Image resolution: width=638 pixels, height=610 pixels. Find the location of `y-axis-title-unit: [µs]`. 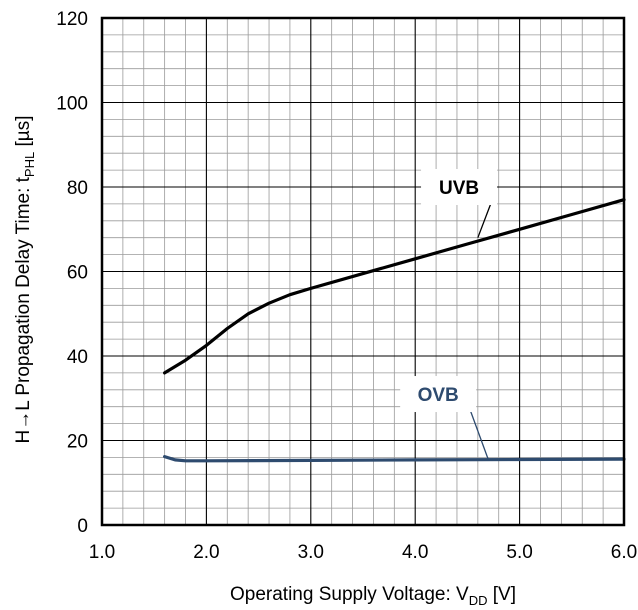

y-axis-title-unit: [µs] is located at coordinates (23, 133).